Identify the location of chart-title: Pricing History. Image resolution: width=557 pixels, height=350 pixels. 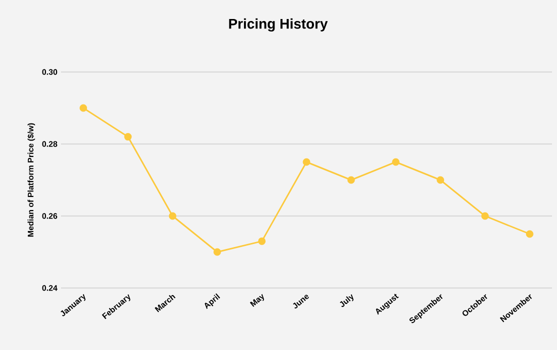
(278, 25).